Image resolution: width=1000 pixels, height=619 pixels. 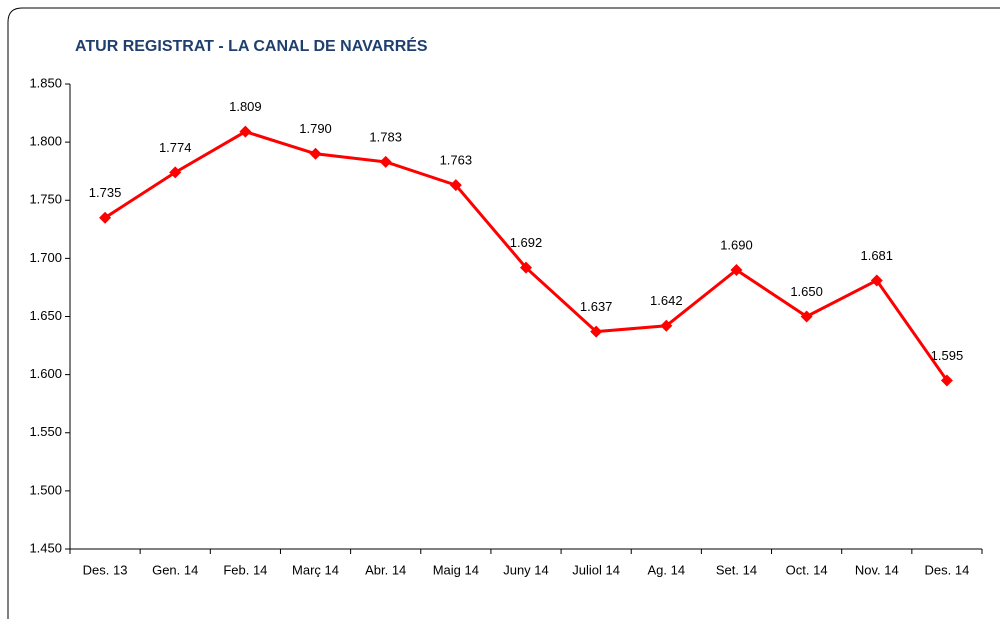 What do you see at coordinates (667, 569) in the screenshot?
I see `x-tick-label: Ag. 14` at bounding box center [667, 569].